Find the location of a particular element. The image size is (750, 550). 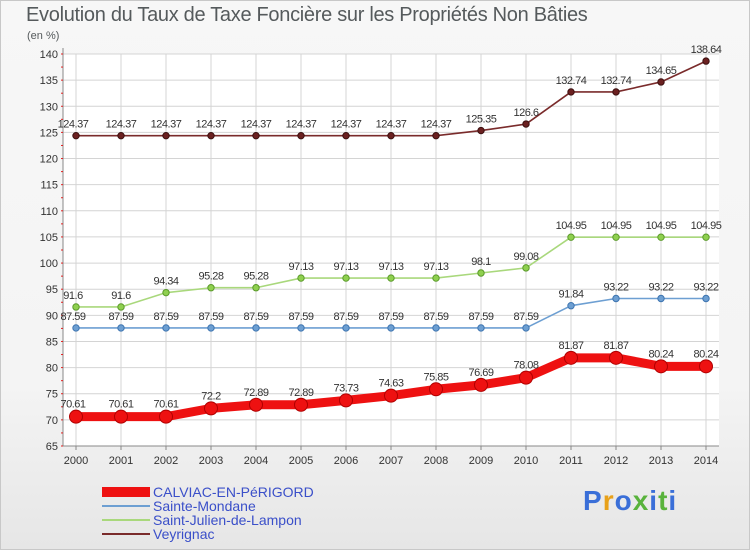

y-tick-label: 140 is located at coordinates (49, 55).